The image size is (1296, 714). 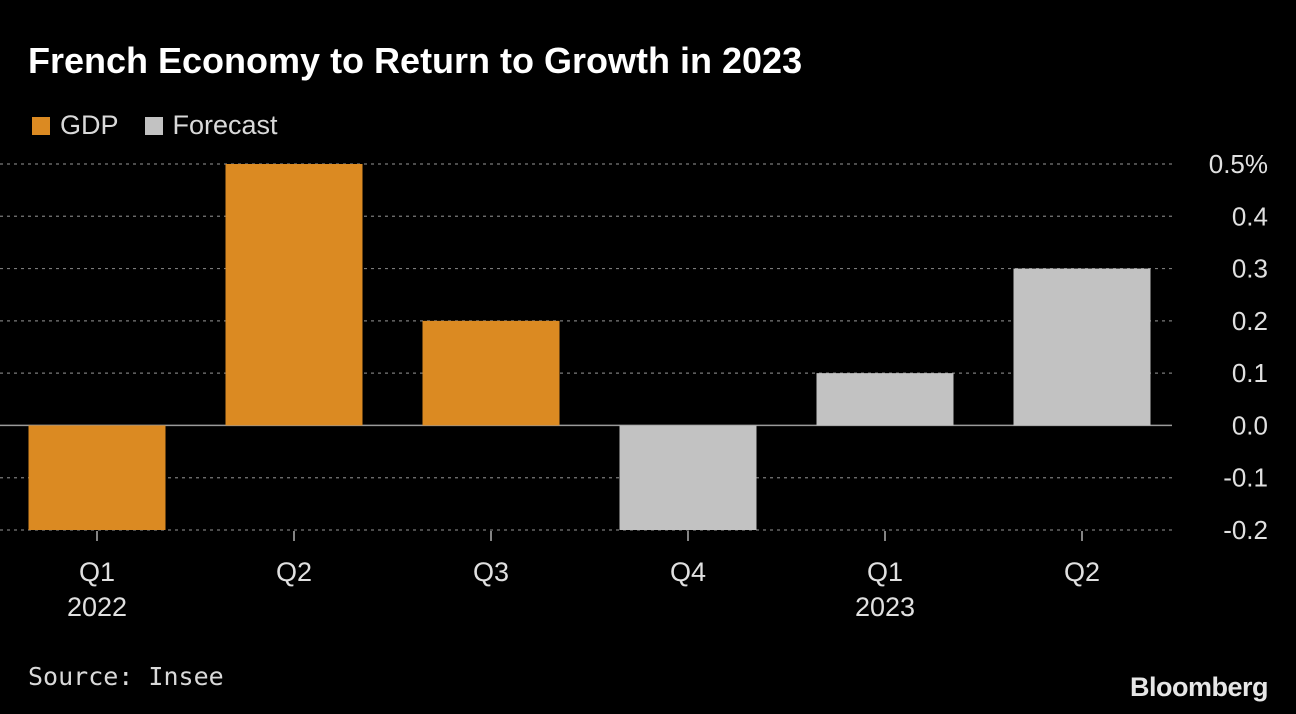 I want to click on x-tick-label: Q3, so click(x=491, y=572).